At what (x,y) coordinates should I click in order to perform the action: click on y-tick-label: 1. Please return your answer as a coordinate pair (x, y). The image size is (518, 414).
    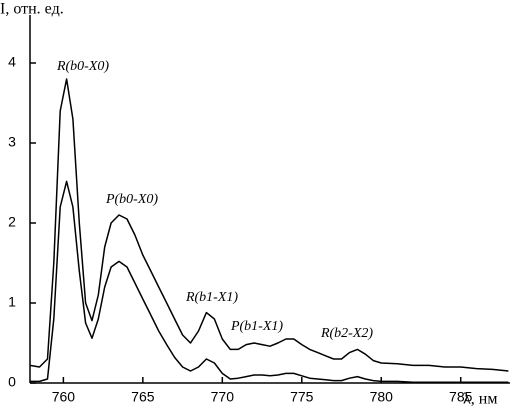
    Looking at the image, I should click on (12, 302).